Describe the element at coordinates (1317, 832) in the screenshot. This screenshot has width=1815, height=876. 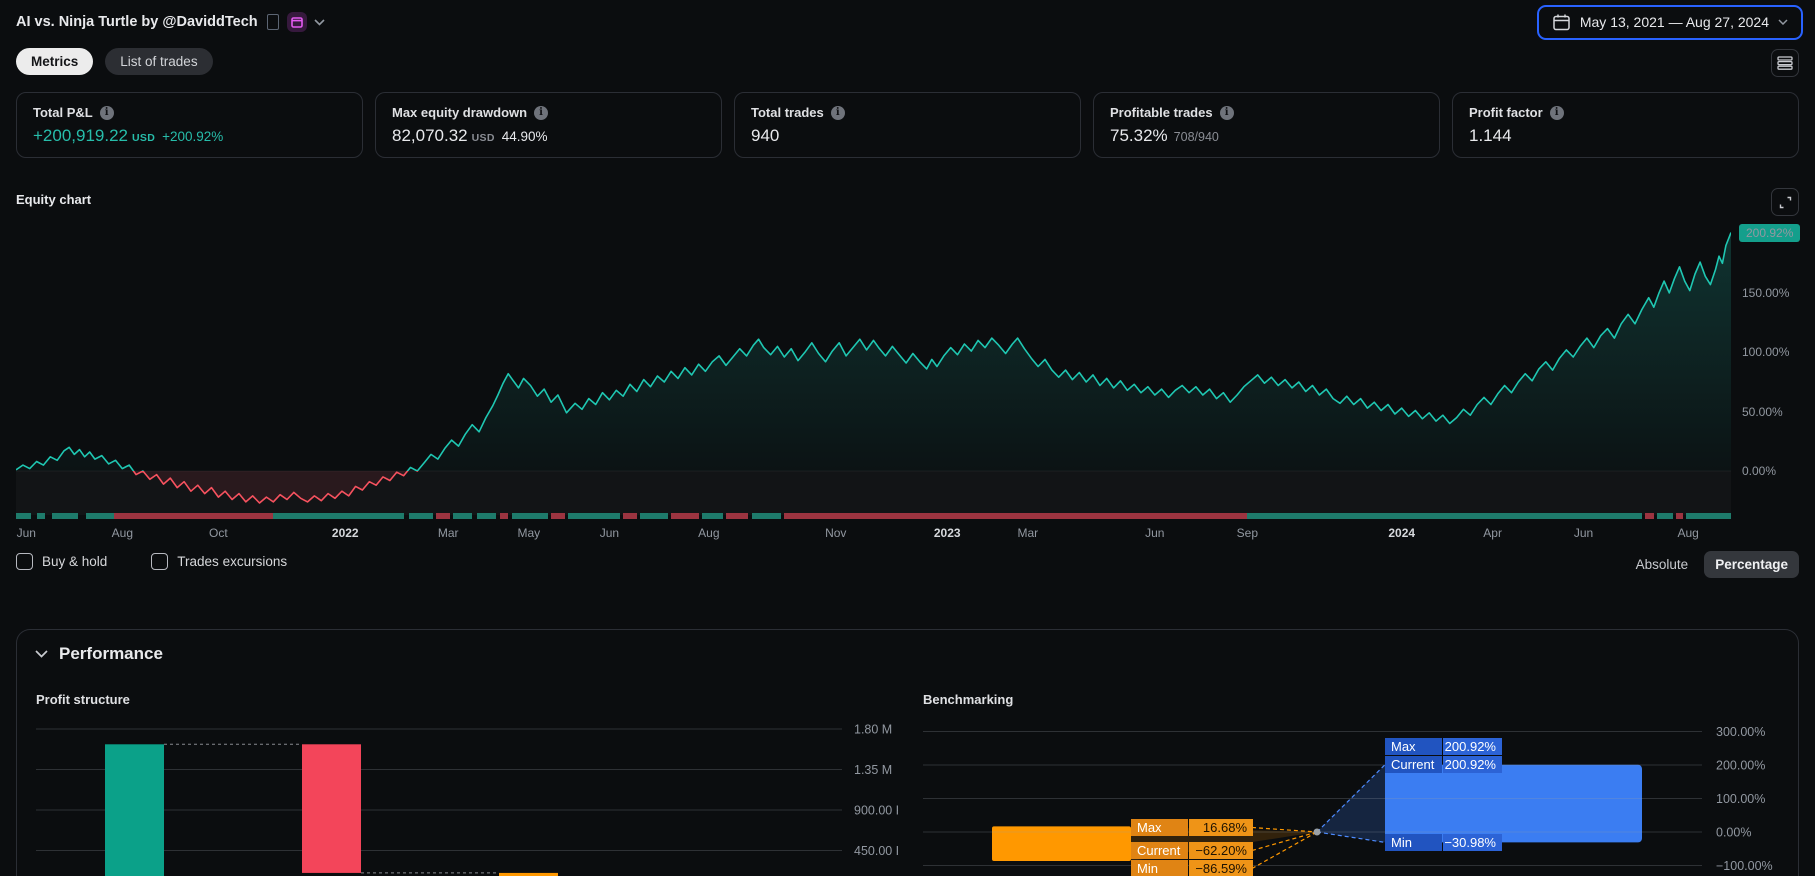
I see `convergence-dot` at that location.